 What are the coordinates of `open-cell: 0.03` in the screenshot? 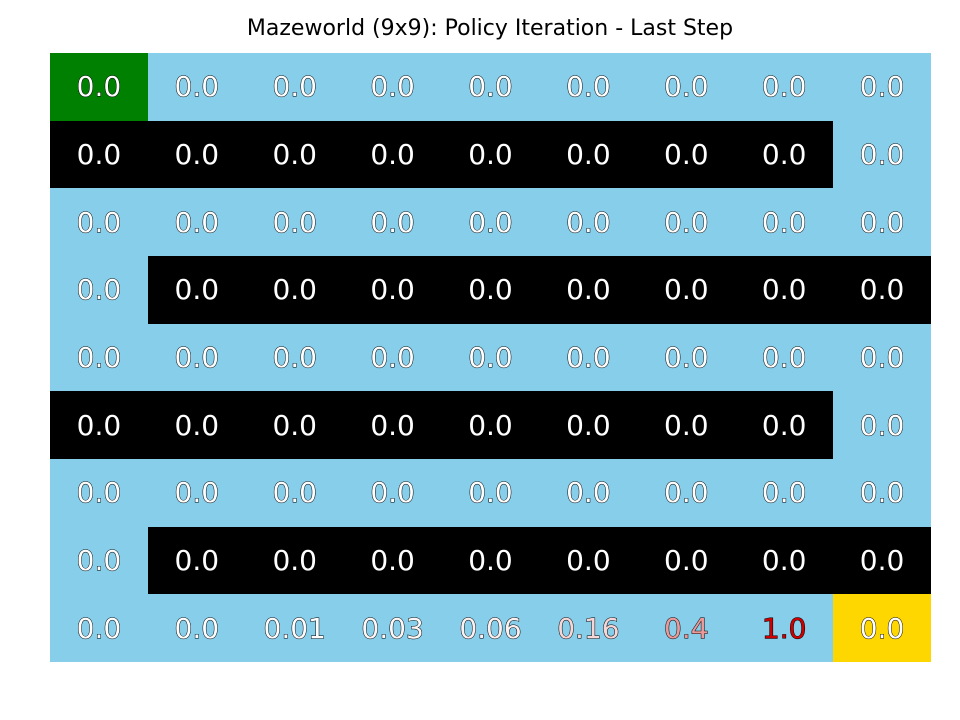 It's located at (392, 628).